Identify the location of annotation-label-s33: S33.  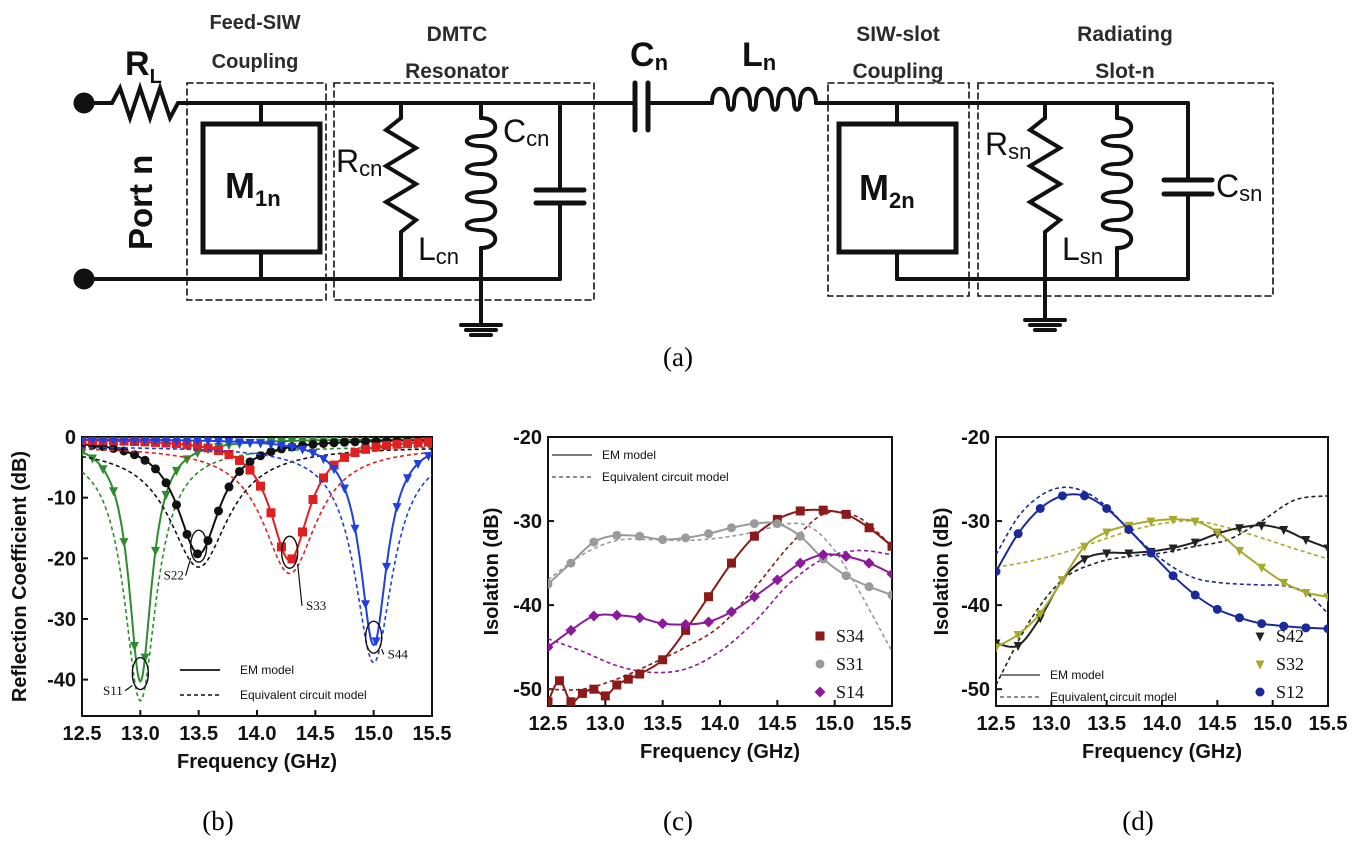
(316, 605).